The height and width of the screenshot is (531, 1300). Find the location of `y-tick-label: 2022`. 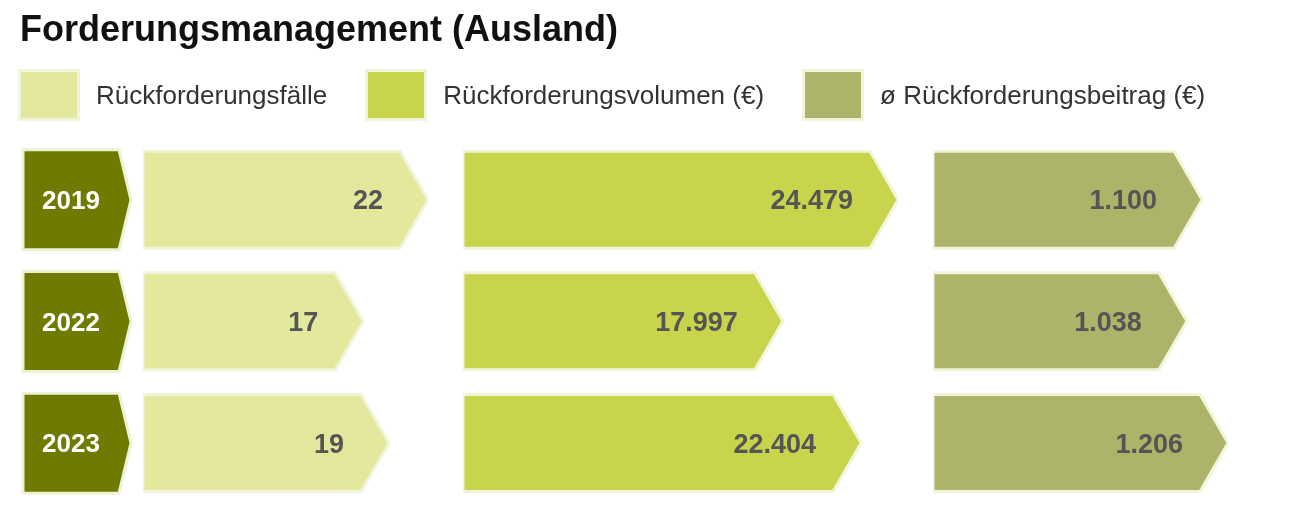

y-tick-label: 2022 is located at coordinates (71, 321).